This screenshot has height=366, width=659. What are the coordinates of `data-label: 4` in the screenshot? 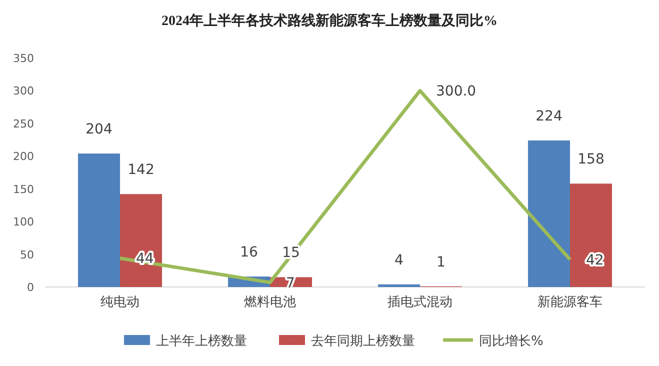 It's located at (399, 260).